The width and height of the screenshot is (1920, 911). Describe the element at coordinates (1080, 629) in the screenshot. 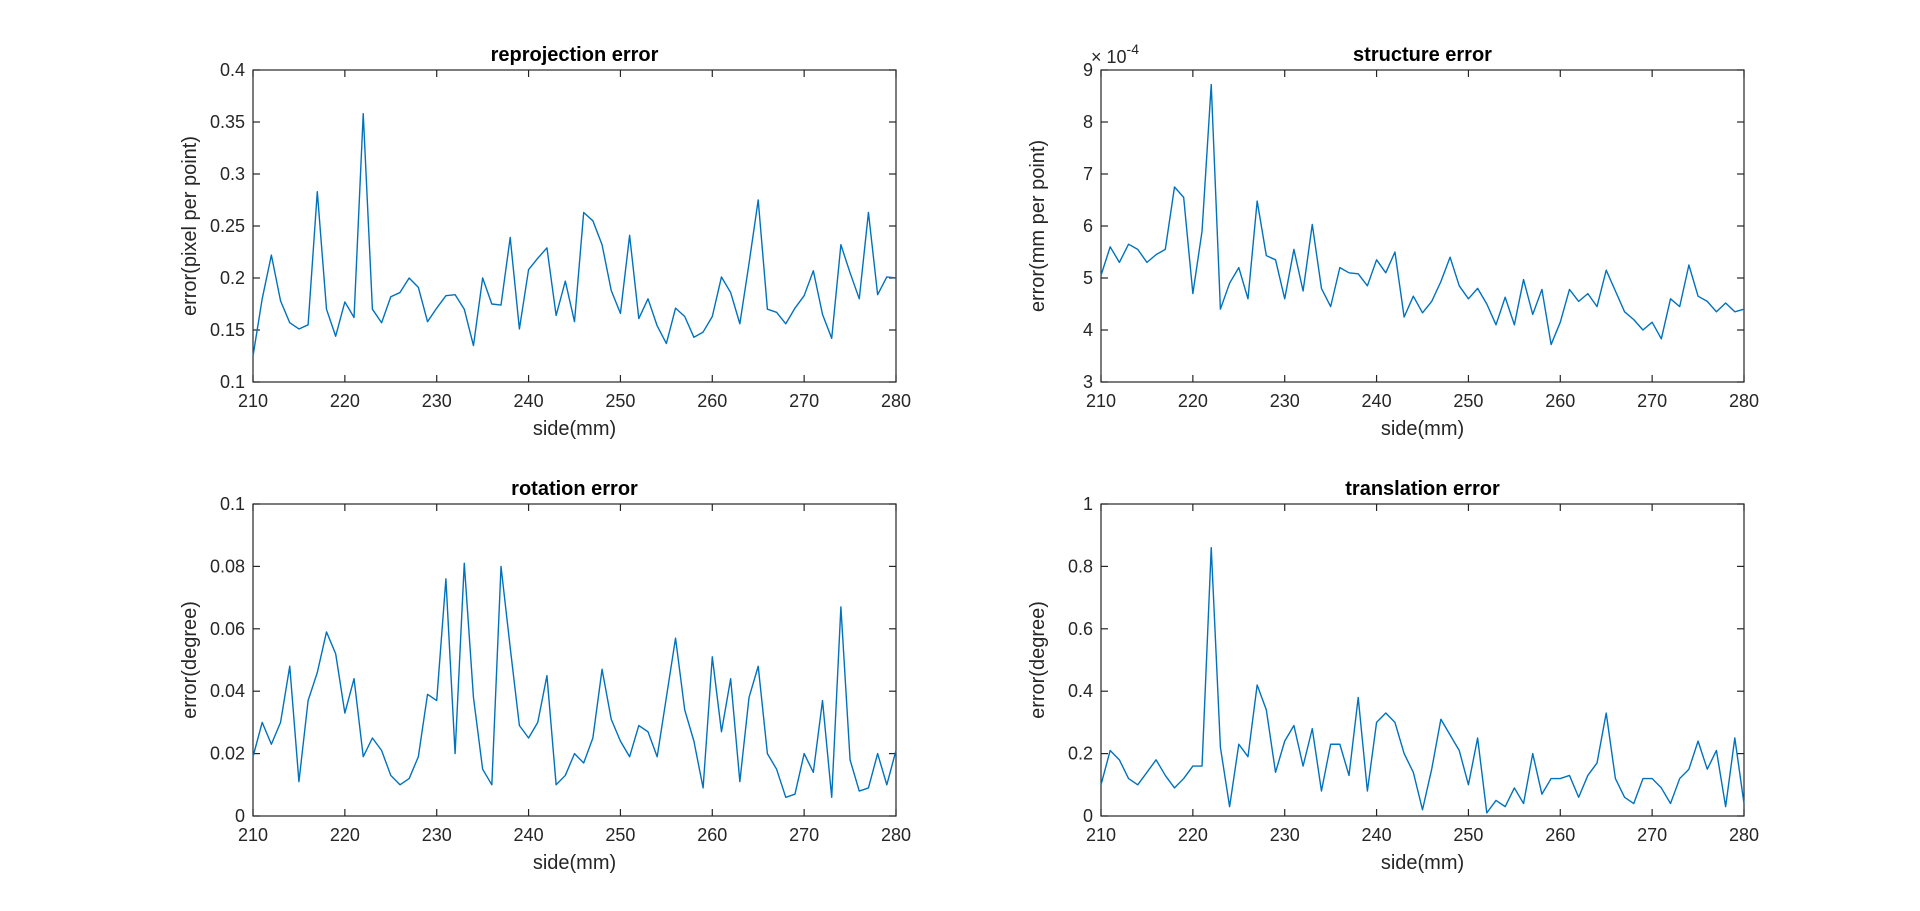

I see `translation-error-ytick-label: 0.6` at that location.